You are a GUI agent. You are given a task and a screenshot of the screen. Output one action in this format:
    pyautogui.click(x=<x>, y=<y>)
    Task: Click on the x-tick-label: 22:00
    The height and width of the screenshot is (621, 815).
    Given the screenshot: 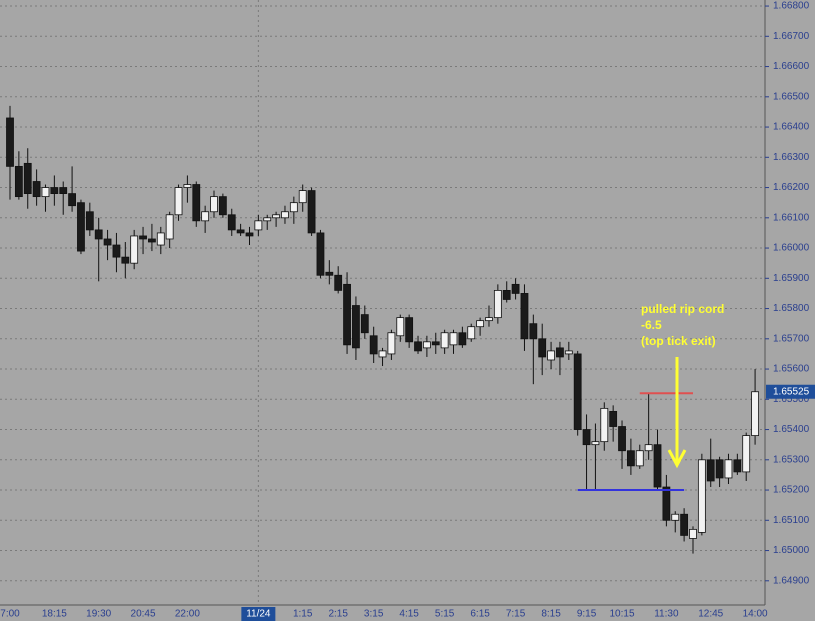 What is the action you would take?
    pyautogui.click(x=187, y=614)
    